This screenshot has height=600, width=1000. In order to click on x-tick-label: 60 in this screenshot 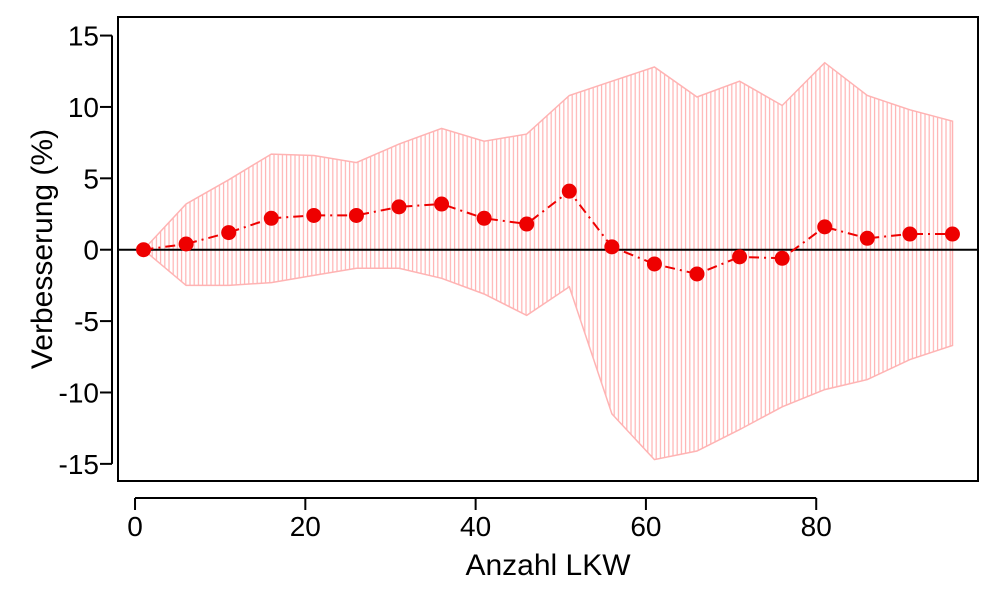, I will do `click(645, 526)`.